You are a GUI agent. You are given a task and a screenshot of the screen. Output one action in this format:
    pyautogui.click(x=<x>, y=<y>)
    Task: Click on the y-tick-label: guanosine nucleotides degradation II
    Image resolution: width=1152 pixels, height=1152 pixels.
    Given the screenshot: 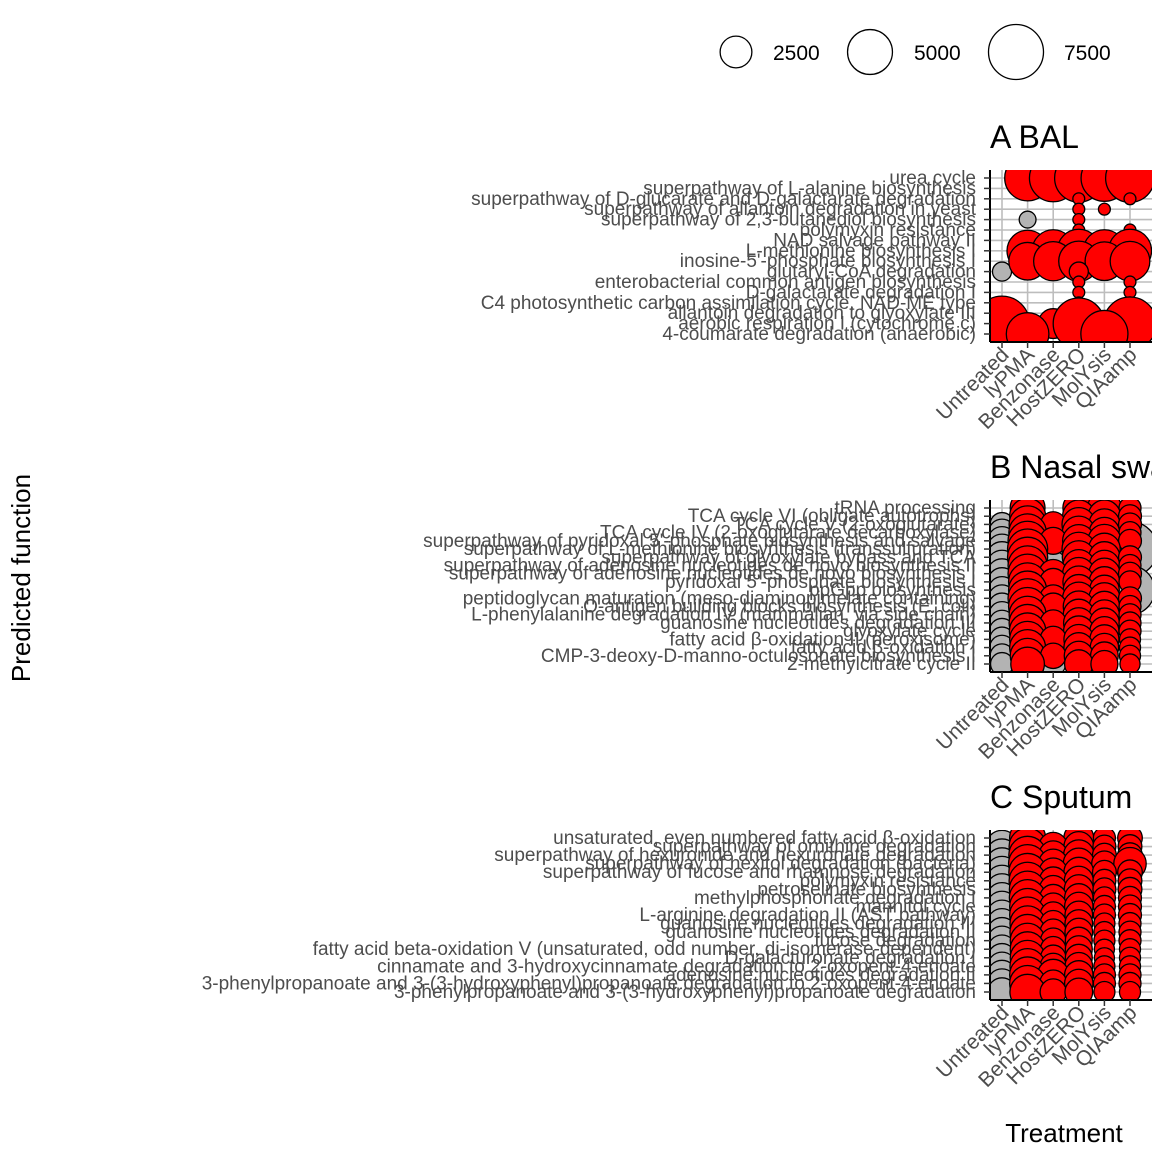 What is the action you would take?
    pyautogui.click(x=820, y=932)
    